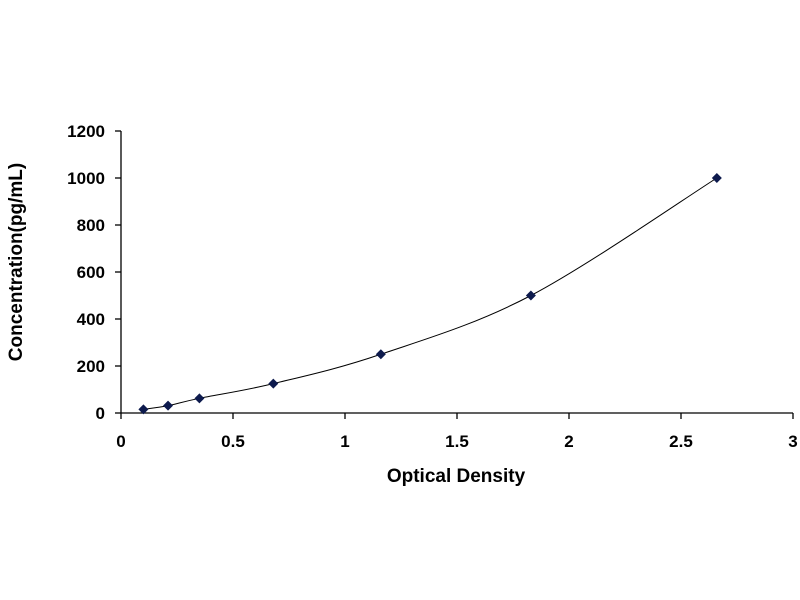  Describe the element at coordinates (457, 441) in the screenshot. I see `x-tick-label: 1.5` at that location.